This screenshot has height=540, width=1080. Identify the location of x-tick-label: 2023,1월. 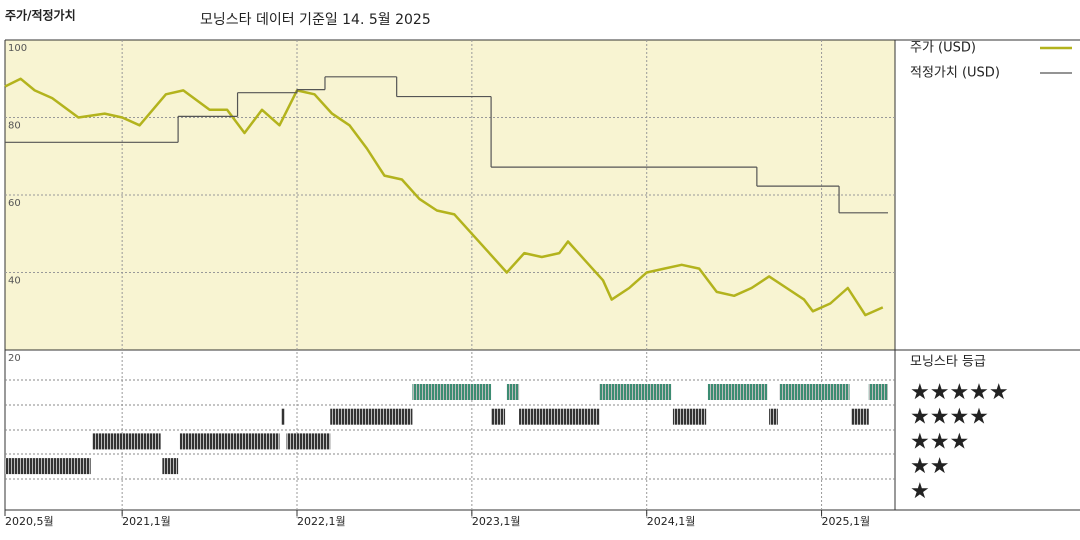
(496, 521).